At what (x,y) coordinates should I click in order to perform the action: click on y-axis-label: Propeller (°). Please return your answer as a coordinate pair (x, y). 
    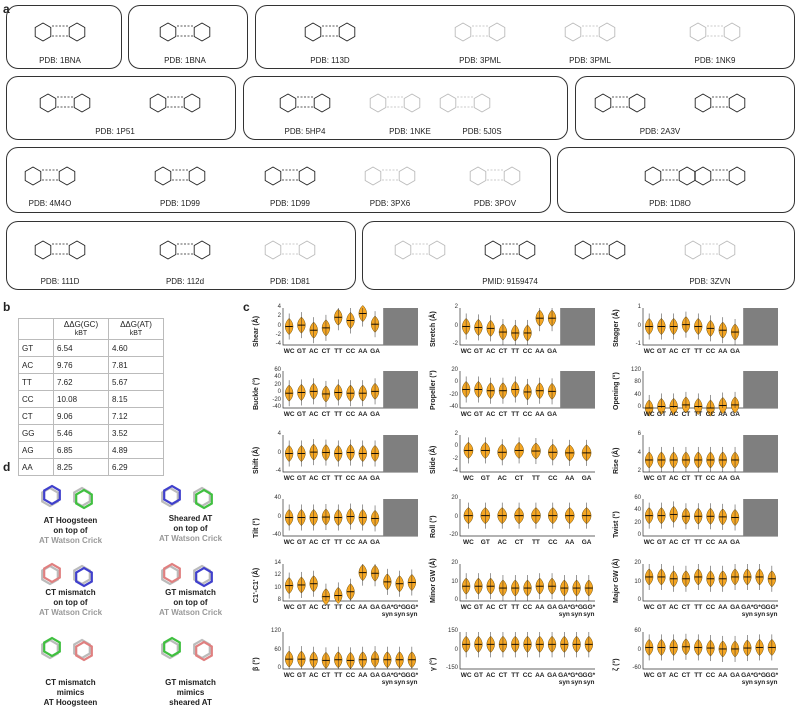
    Looking at the image, I should click on (433, 390).